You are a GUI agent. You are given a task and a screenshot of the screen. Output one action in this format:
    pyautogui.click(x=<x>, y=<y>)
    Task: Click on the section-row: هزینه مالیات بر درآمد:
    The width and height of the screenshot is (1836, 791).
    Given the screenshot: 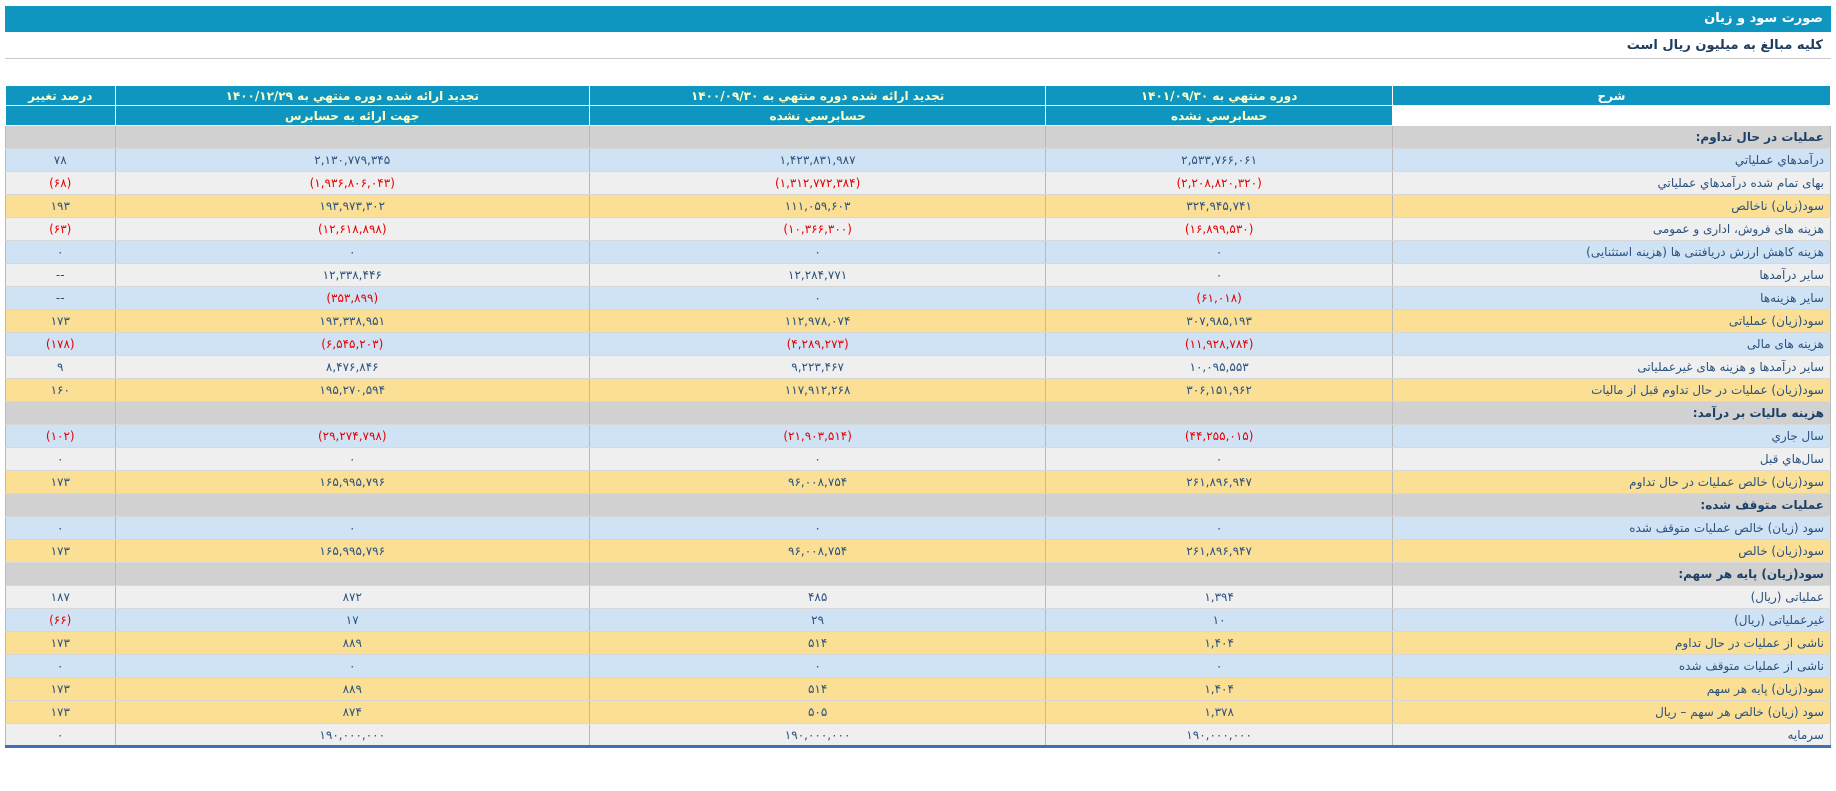 What is the action you would take?
    pyautogui.click(x=918, y=413)
    